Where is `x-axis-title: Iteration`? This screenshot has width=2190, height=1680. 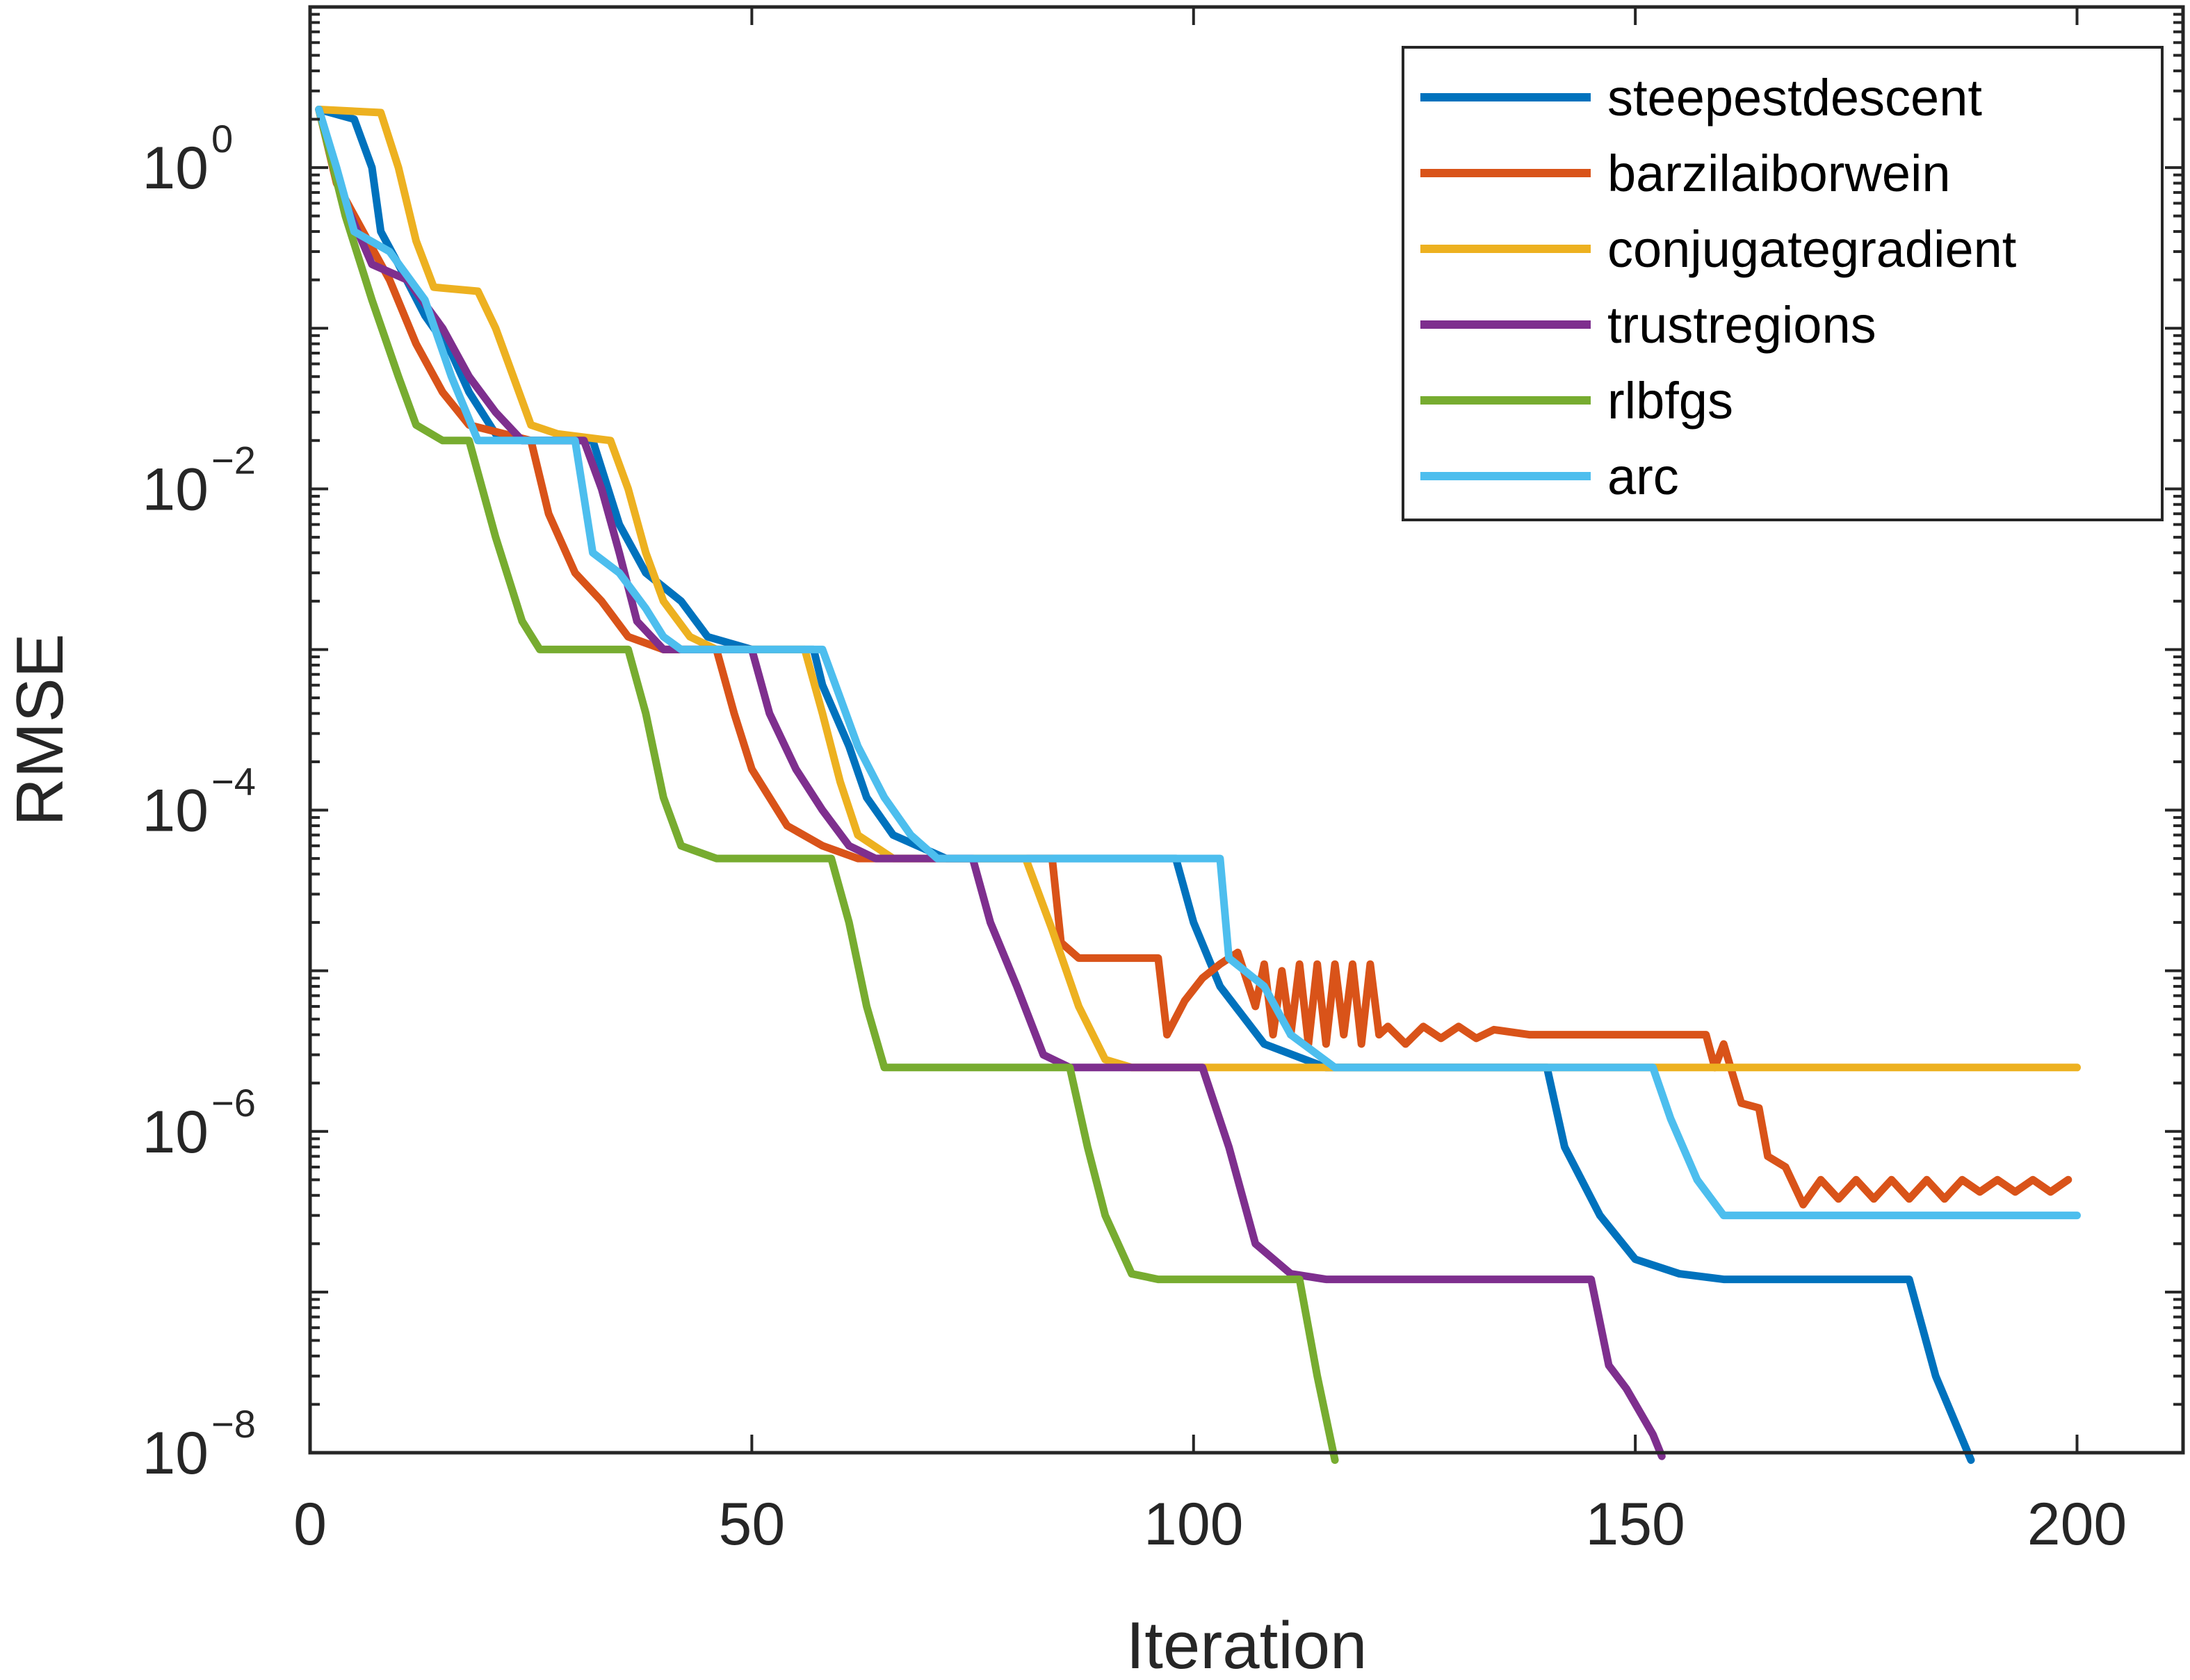
x-axis-title: Iteration is located at coordinates (1247, 1644).